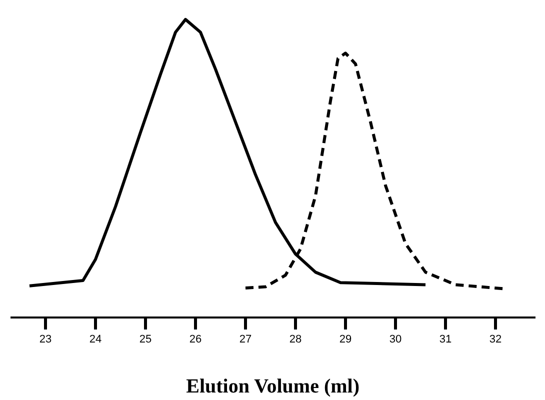 This screenshot has height=400, width=545. Describe the element at coordinates (45, 340) in the screenshot. I see `x-tick-label: 23` at that location.